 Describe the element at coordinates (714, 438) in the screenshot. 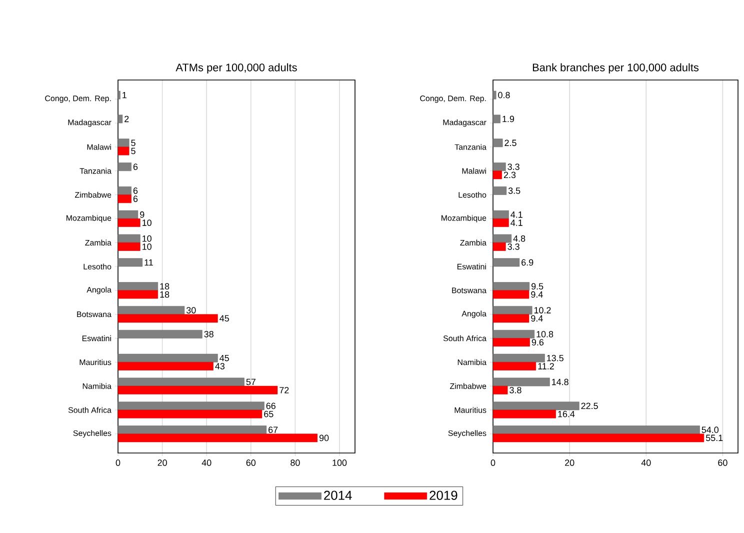

I see `data-label: 55.1` at that location.